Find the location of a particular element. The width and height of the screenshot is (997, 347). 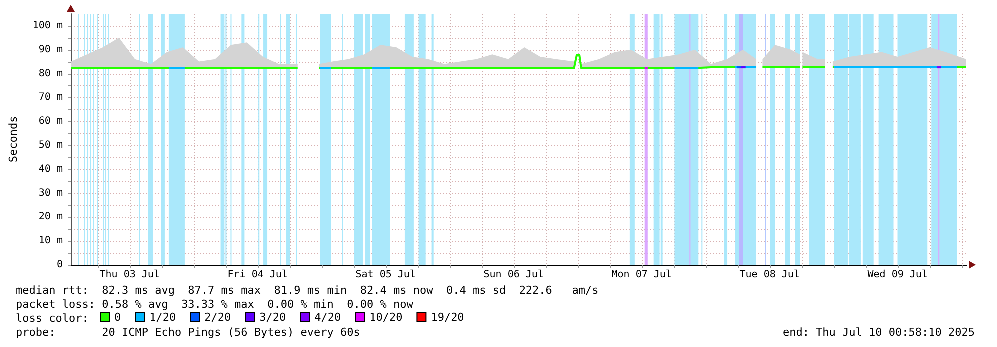

text: median rtt: 82.3 ms avg 87.7 ms max 81.9 ms min 82.4 ms now 0.4 ms sd 222.6 am/s is located at coordinates (307, 290).